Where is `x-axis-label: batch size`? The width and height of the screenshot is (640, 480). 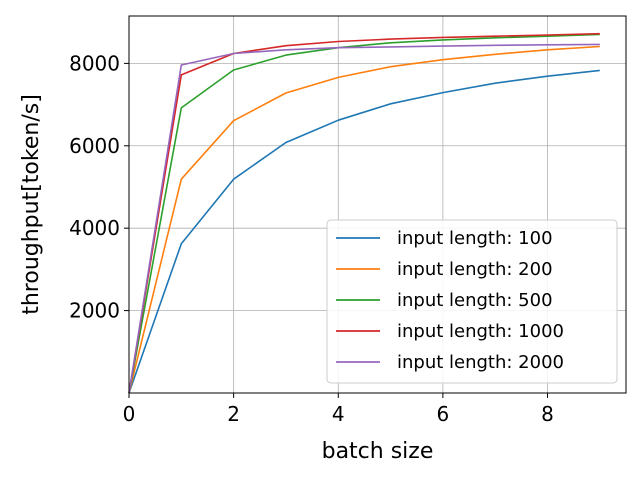 x-axis-label: batch size is located at coordinates (378, 451).